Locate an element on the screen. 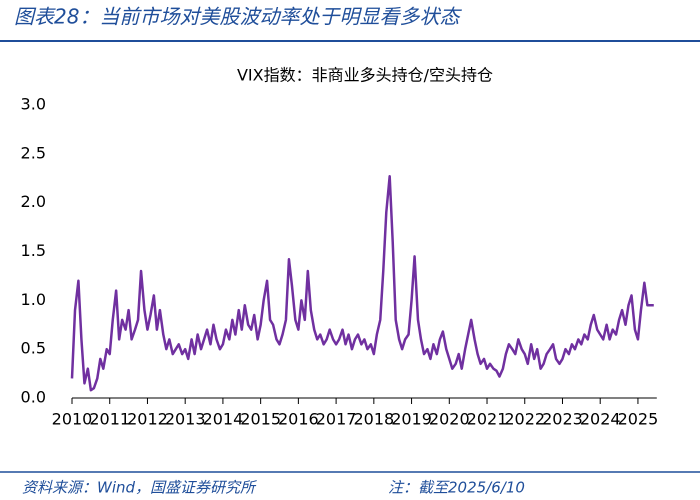  x-tick-label: 2022 is located at coordinates (524, 419).